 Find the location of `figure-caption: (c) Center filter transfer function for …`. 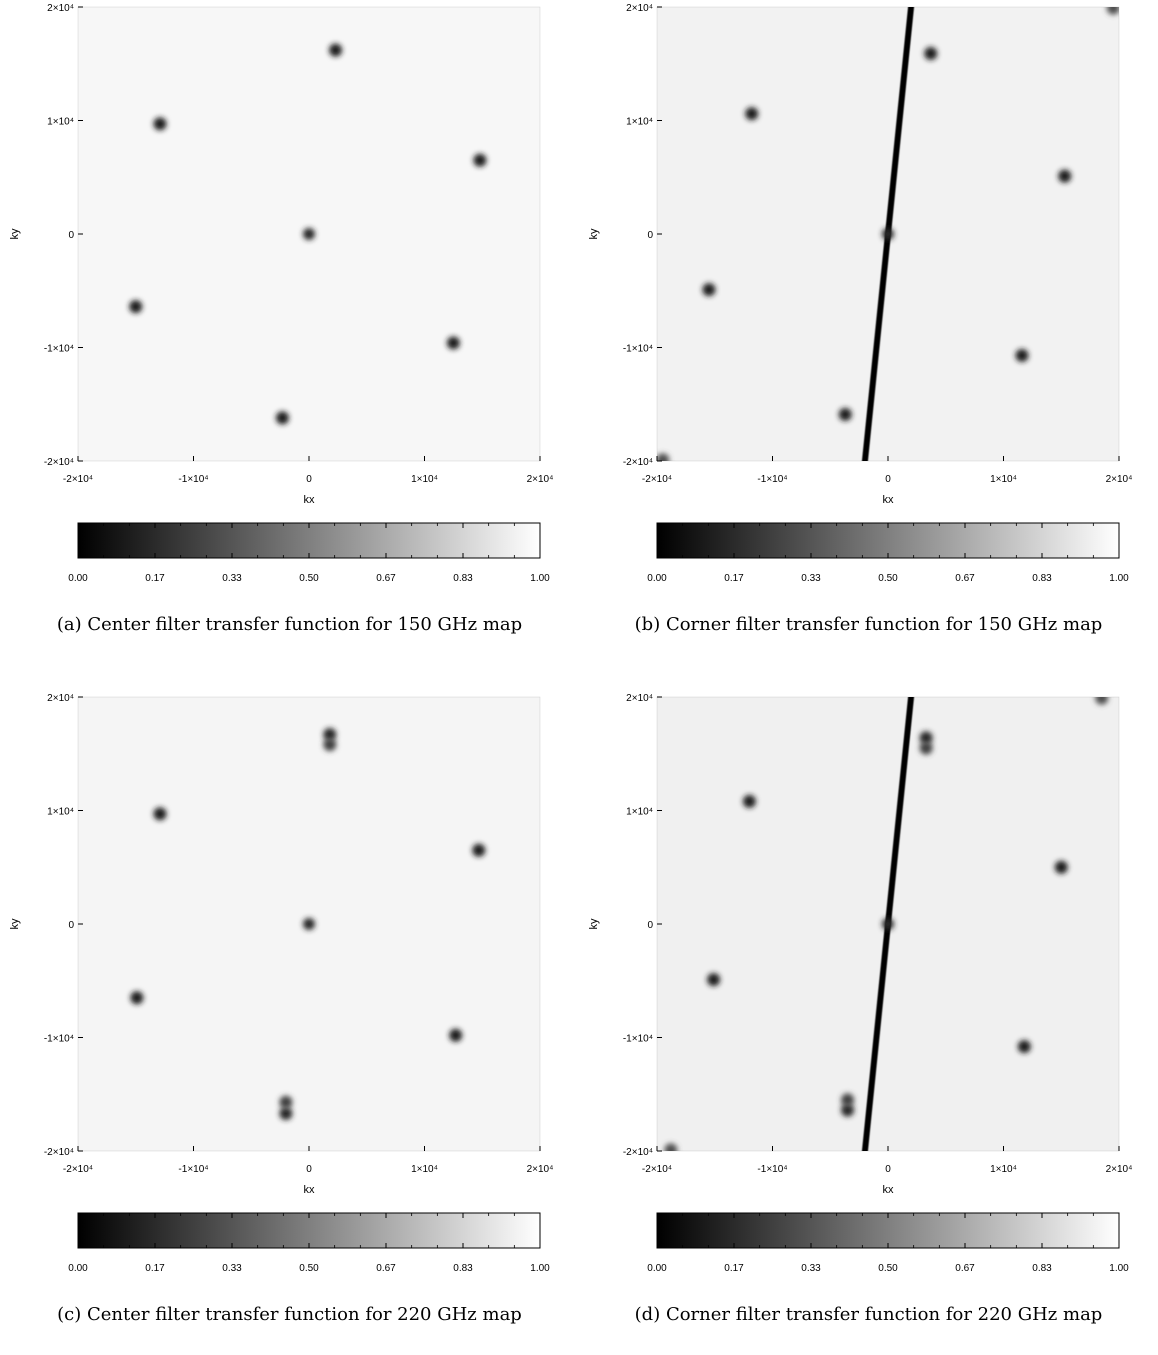

figure-caption: (c) Center filter transfer function for … is located at coordinates (289, 1314).